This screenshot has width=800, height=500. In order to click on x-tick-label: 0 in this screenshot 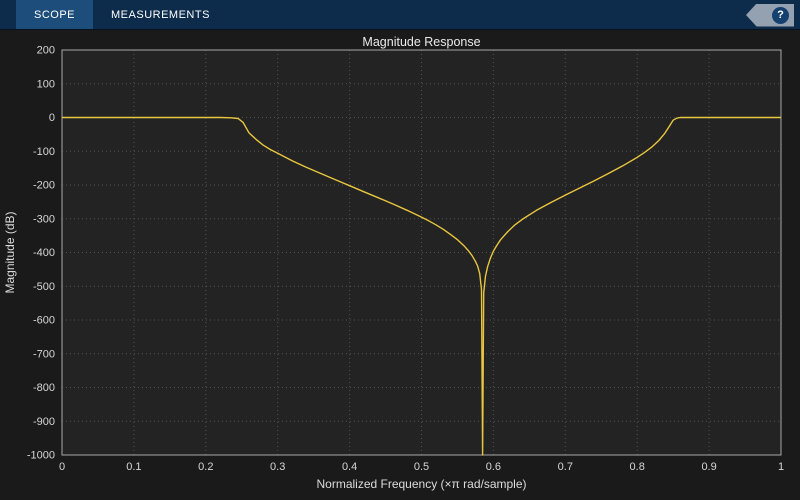, I will do `click(62, 467)`.